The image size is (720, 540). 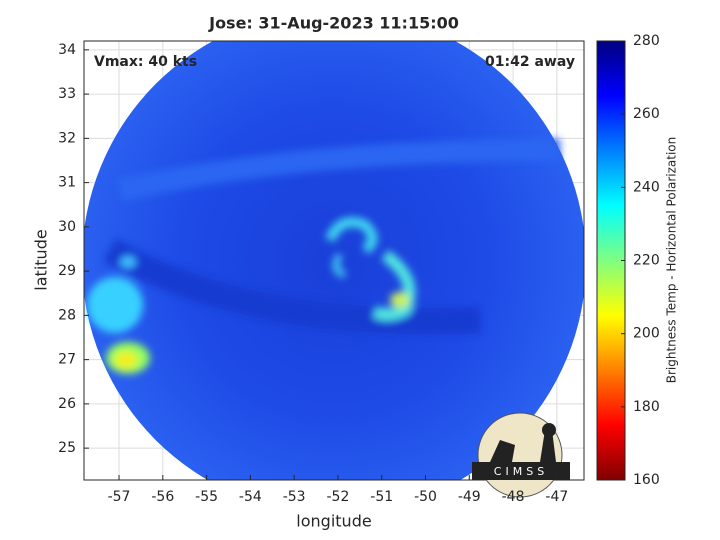 What do you see at coordinates (646, 407) in the screenshot?
I see `colorbar-tick-label: 180` at bounding box center [646, 407].